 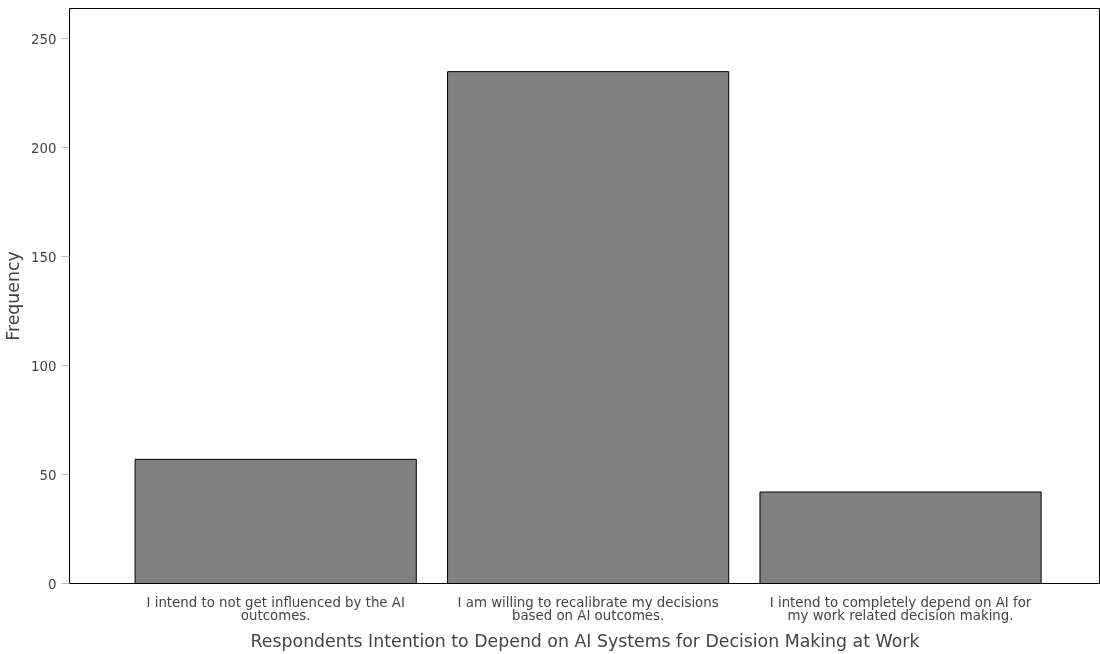 What do you see at coordinates (44, 148) in the screenshot?
I see `y-tick-label: 200` at bounding box center [44, 148].